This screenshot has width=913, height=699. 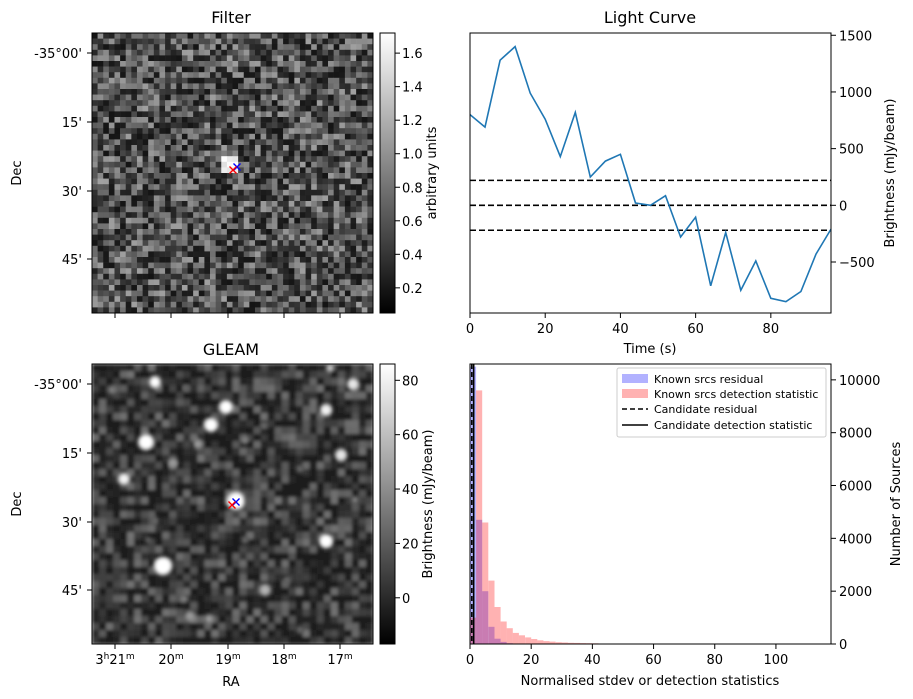 I want to click on x-tick-label: 100, so click(x=776, y=660).